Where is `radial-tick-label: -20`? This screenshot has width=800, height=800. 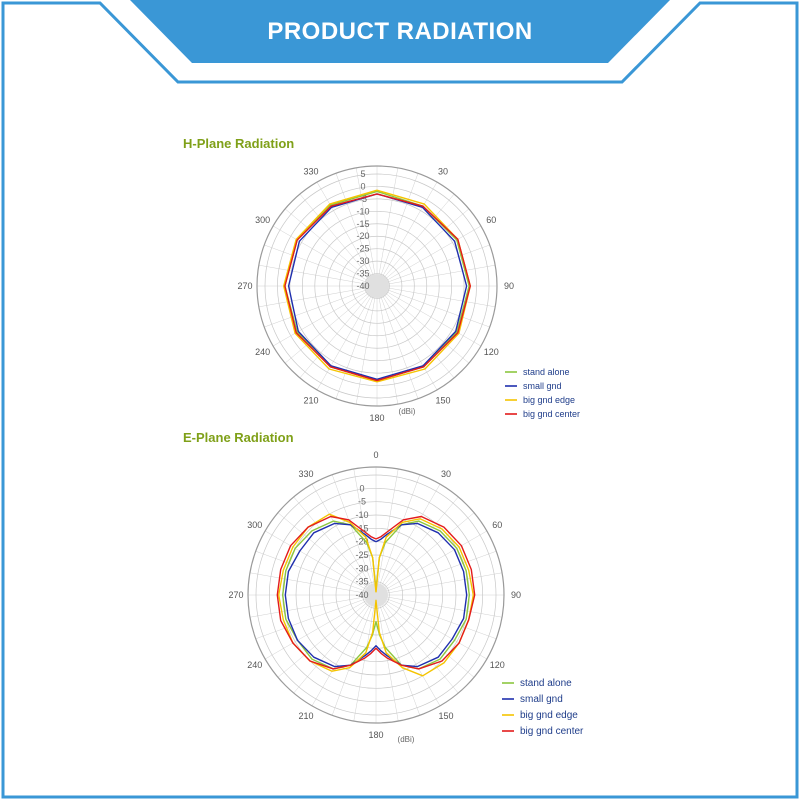 radial-tick-label: -20 is located at coordinates (362, 236).